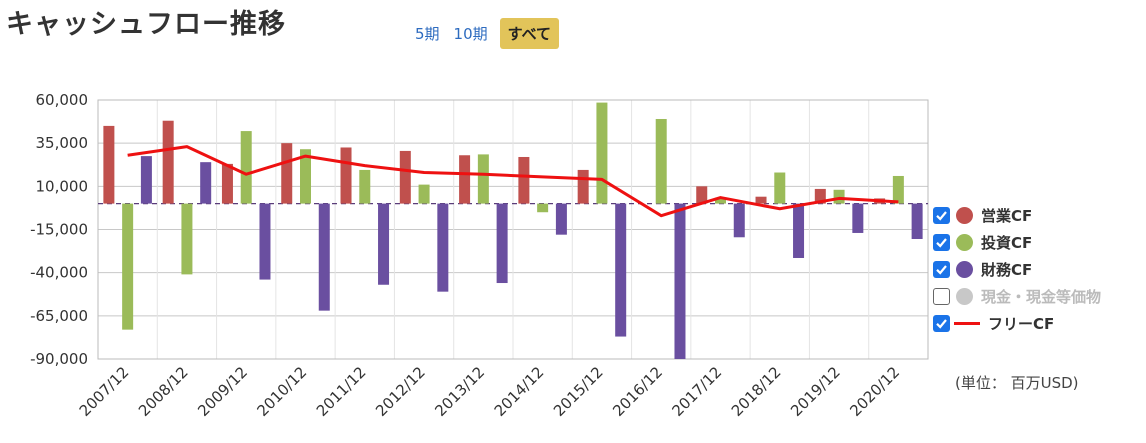  Describe the element at coordinates (59, 230) in the screenshot. I see `y-tick-label: -15,000` at that location.